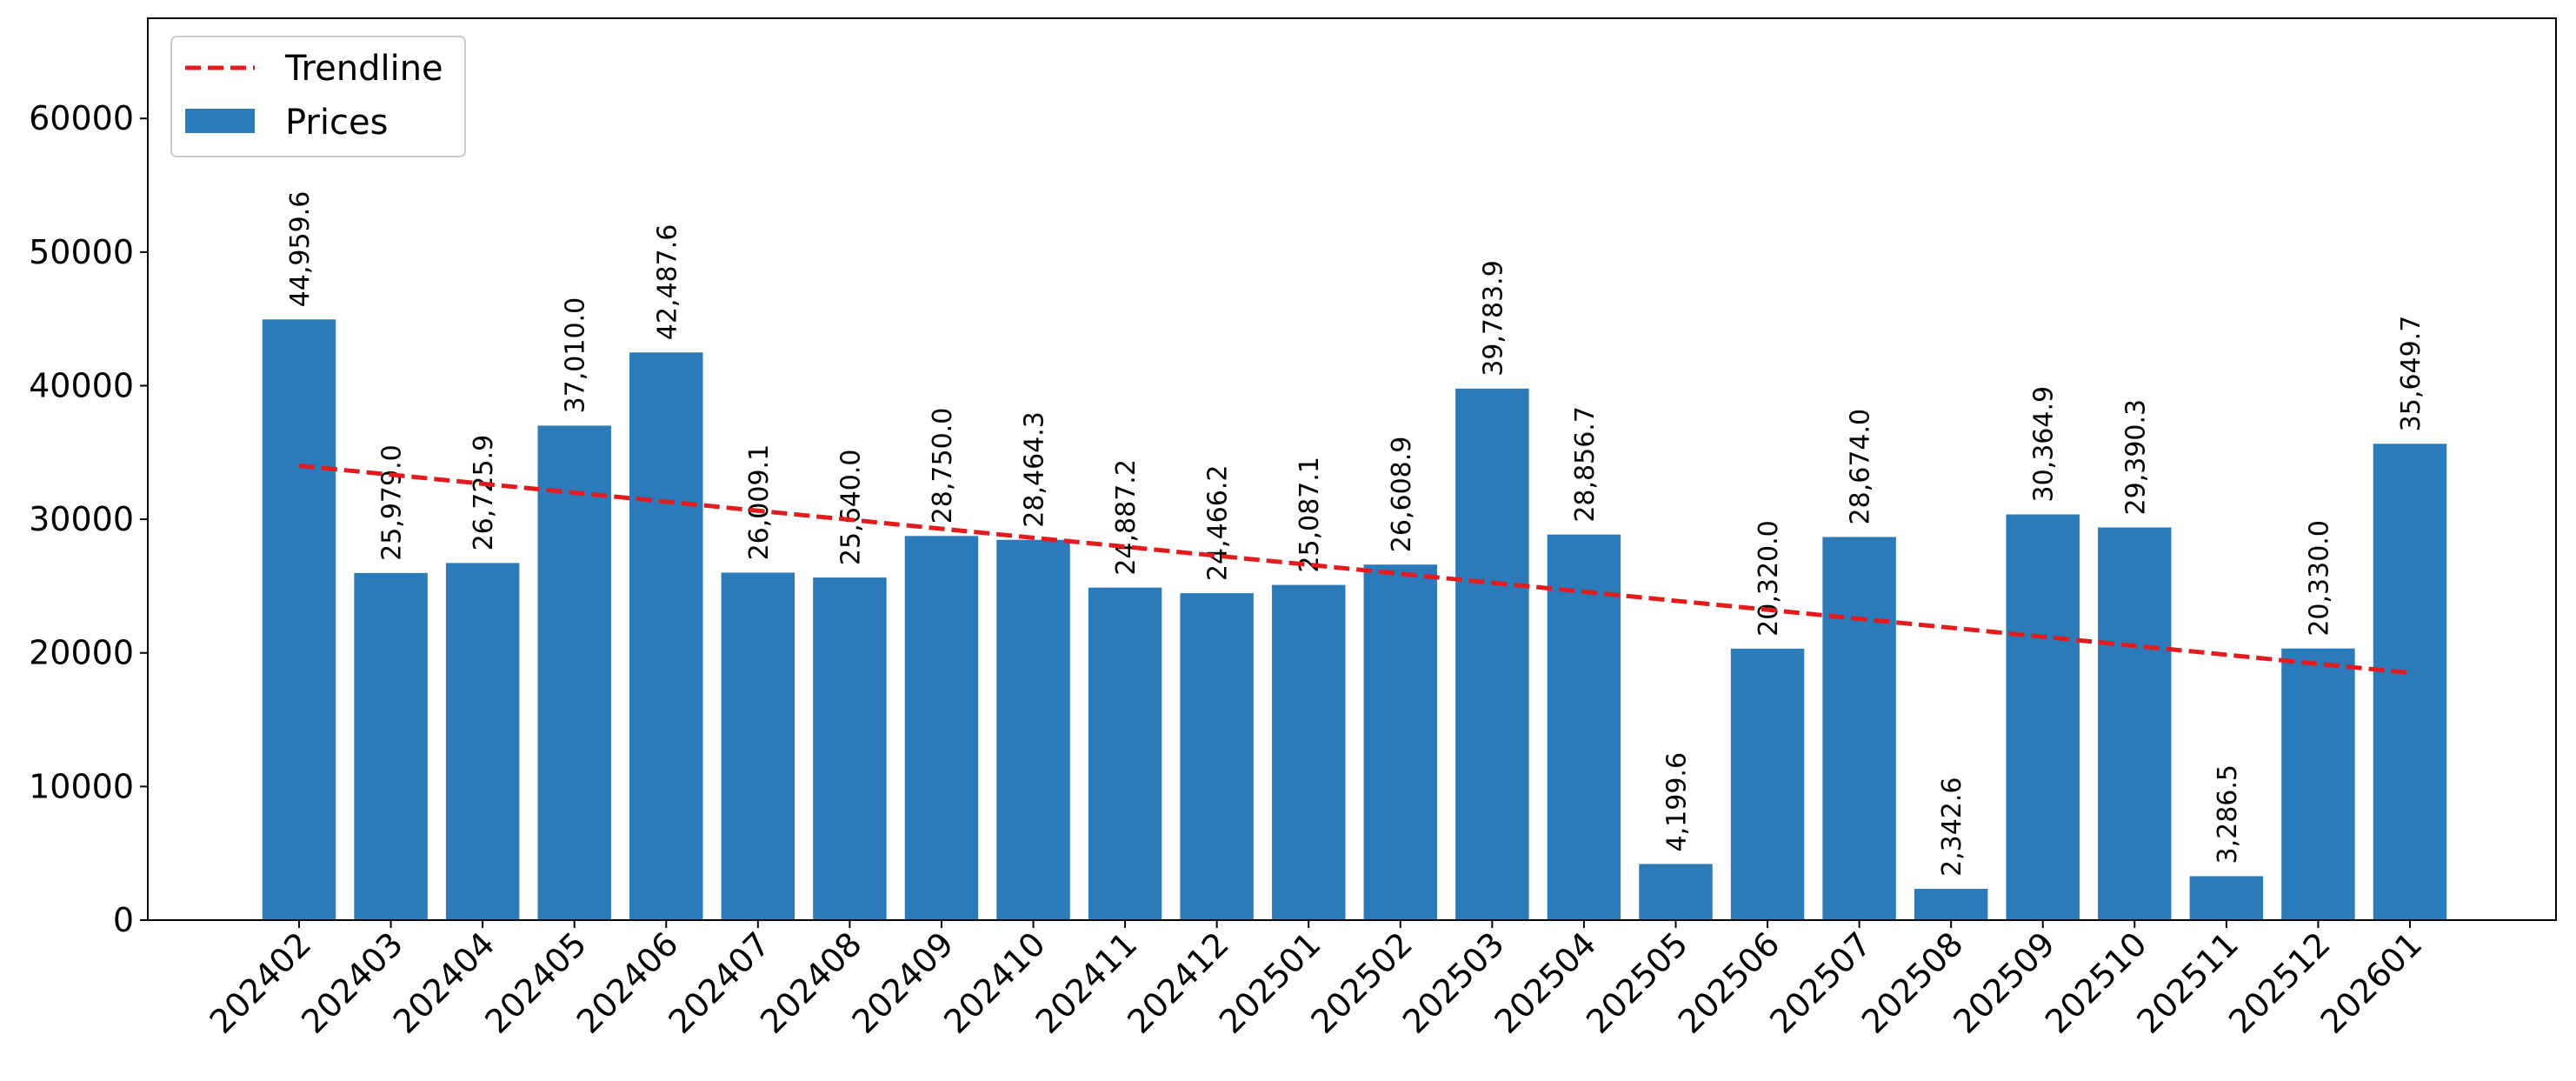 This screenshot has height=1081, width=2576. Describe the element at coordinates (2411, 374) in the screenshot. I see `value-label: 35,649.7` at that location.